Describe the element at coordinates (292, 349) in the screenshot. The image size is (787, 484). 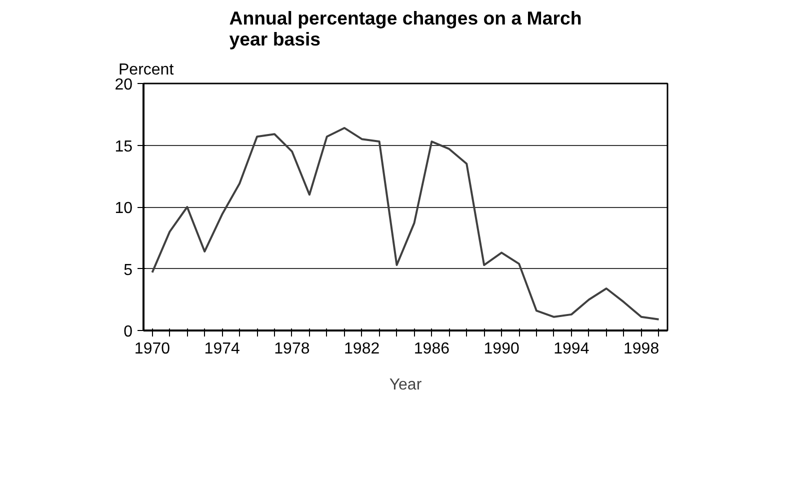
I see `x-tick-label: 1978` at that location.